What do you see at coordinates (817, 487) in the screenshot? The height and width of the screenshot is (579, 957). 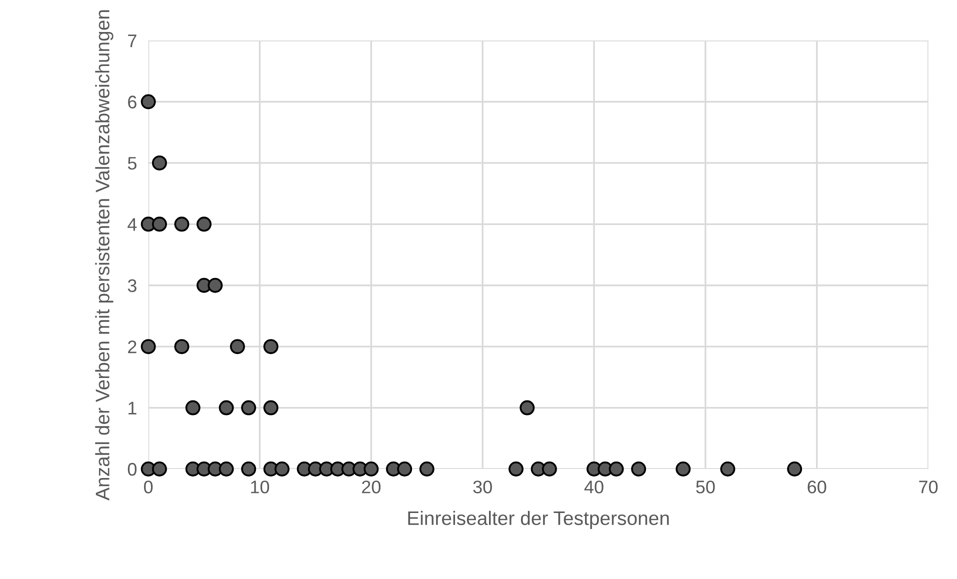 I see `x-tick-label: 60` at bounding box center [817, 487].